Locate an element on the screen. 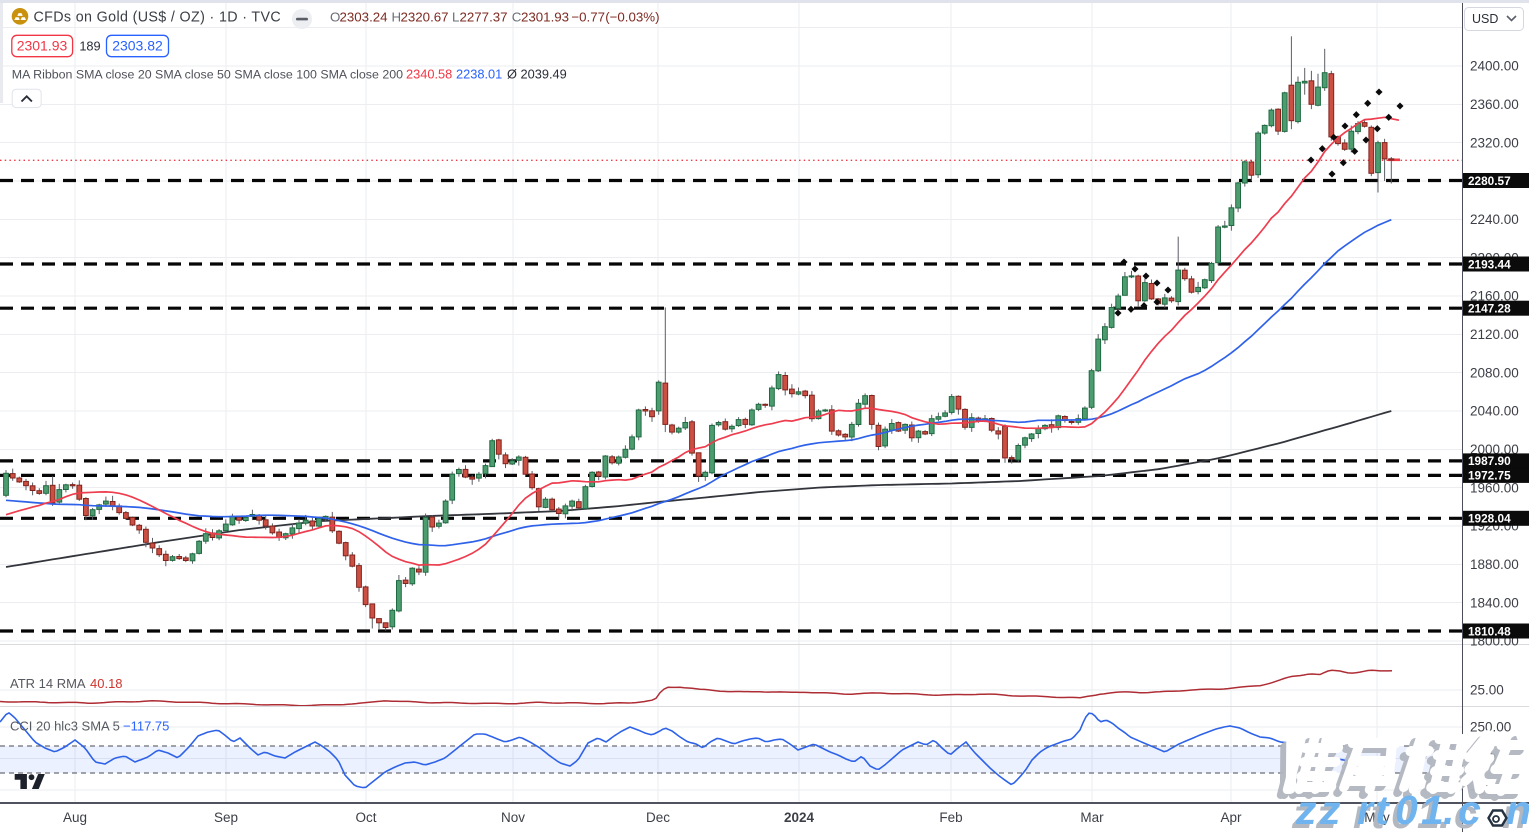 This screenshot has width=1529, height=837. svg-text: 25.00 is located at coordinates (1487, 690).